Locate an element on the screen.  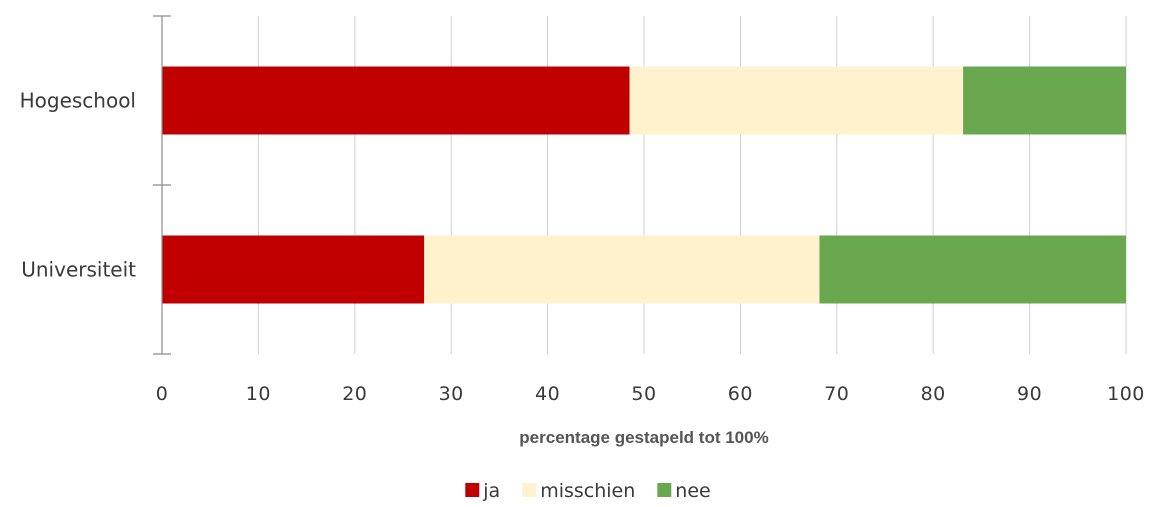
bar-universiteit-nee is located at coordinates (972, 269).